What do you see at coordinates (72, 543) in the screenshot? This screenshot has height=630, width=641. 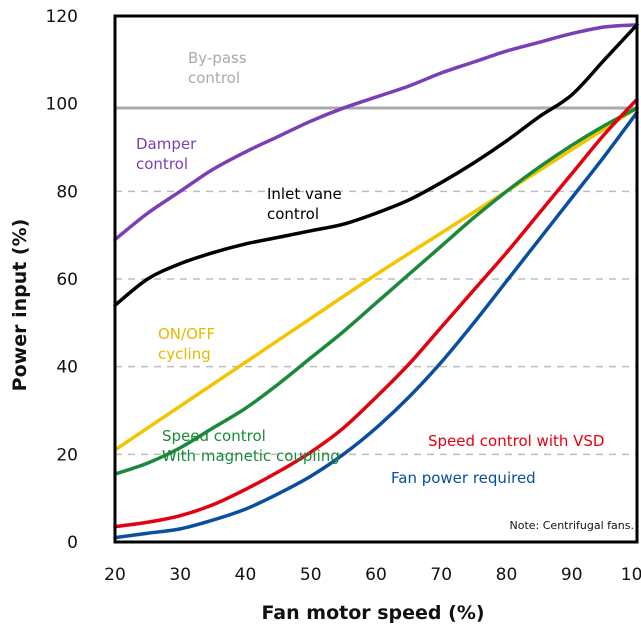 I see `y-tick-label: 0` at bounding box center [72, 543].